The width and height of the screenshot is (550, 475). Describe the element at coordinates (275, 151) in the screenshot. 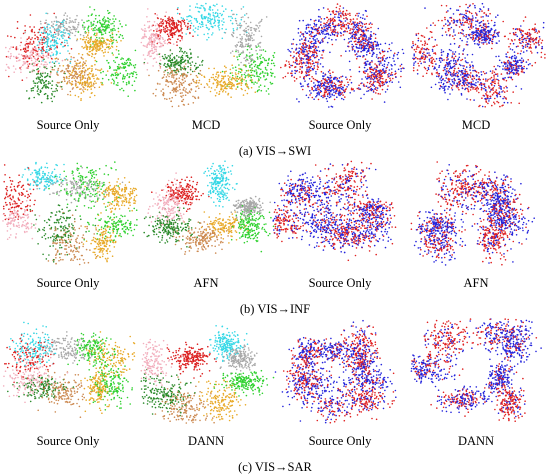

I see `subfigure-caption: (a) VIS→SWI` at that location.